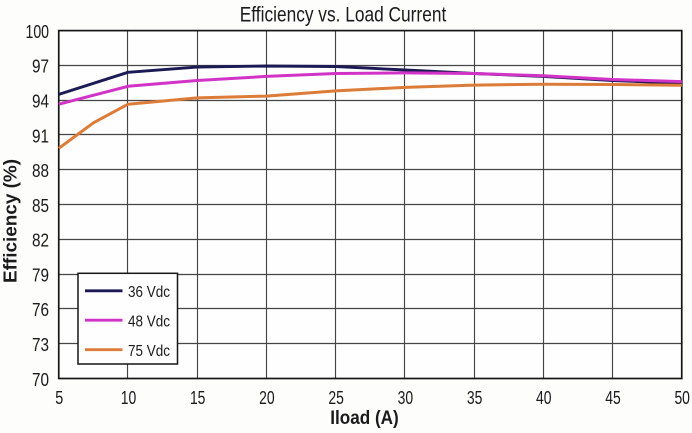  What do you see at coordinates (149, 292) in the screenshot?
I see `svg-text: 36 Vdc` at bounding box center [149, 292].